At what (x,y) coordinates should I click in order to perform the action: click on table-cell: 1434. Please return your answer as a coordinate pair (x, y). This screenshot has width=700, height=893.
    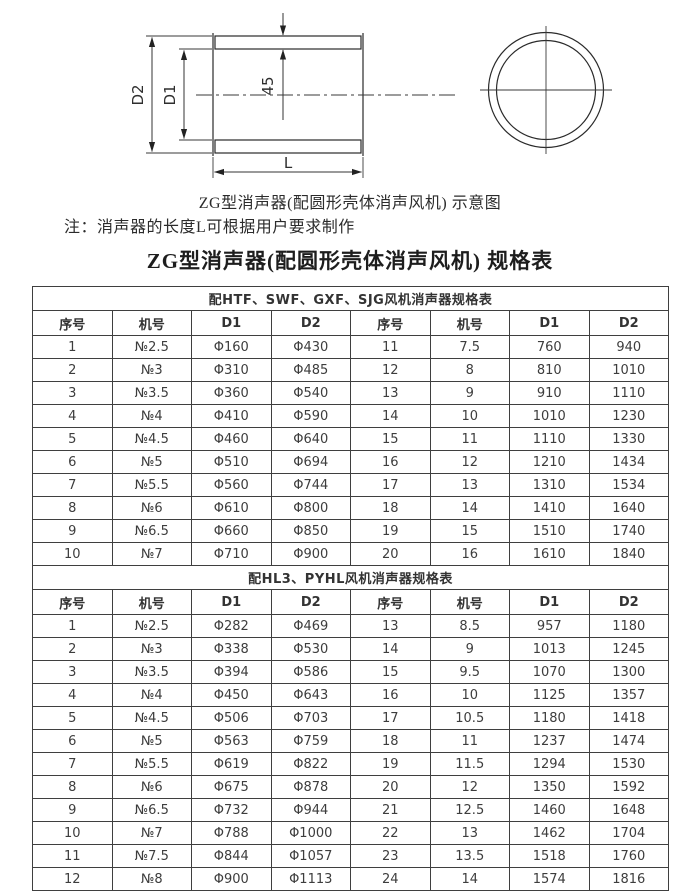
    Looking at the image, I should click on (628, 462).